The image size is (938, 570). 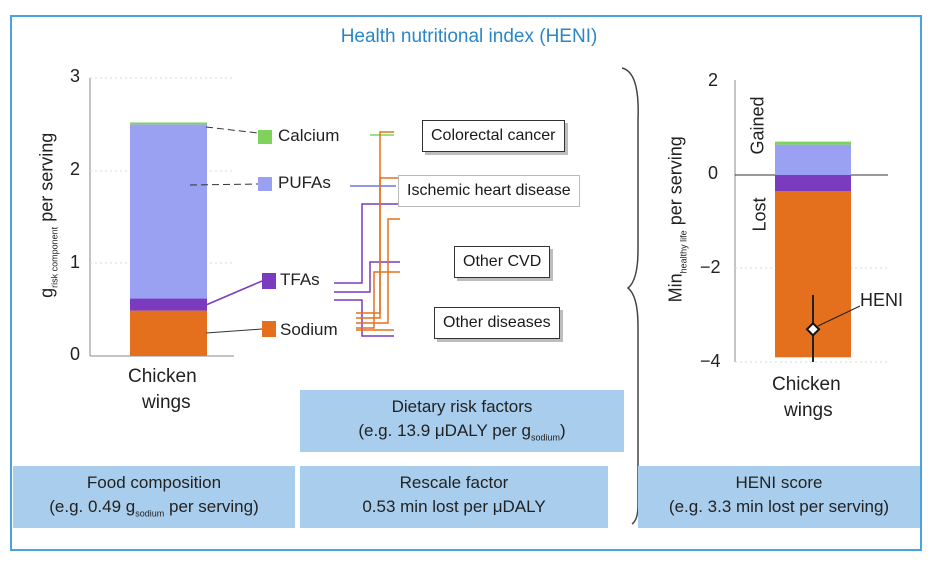 I want to click on legend-tfas-swatch, so click(x=269, y=281).